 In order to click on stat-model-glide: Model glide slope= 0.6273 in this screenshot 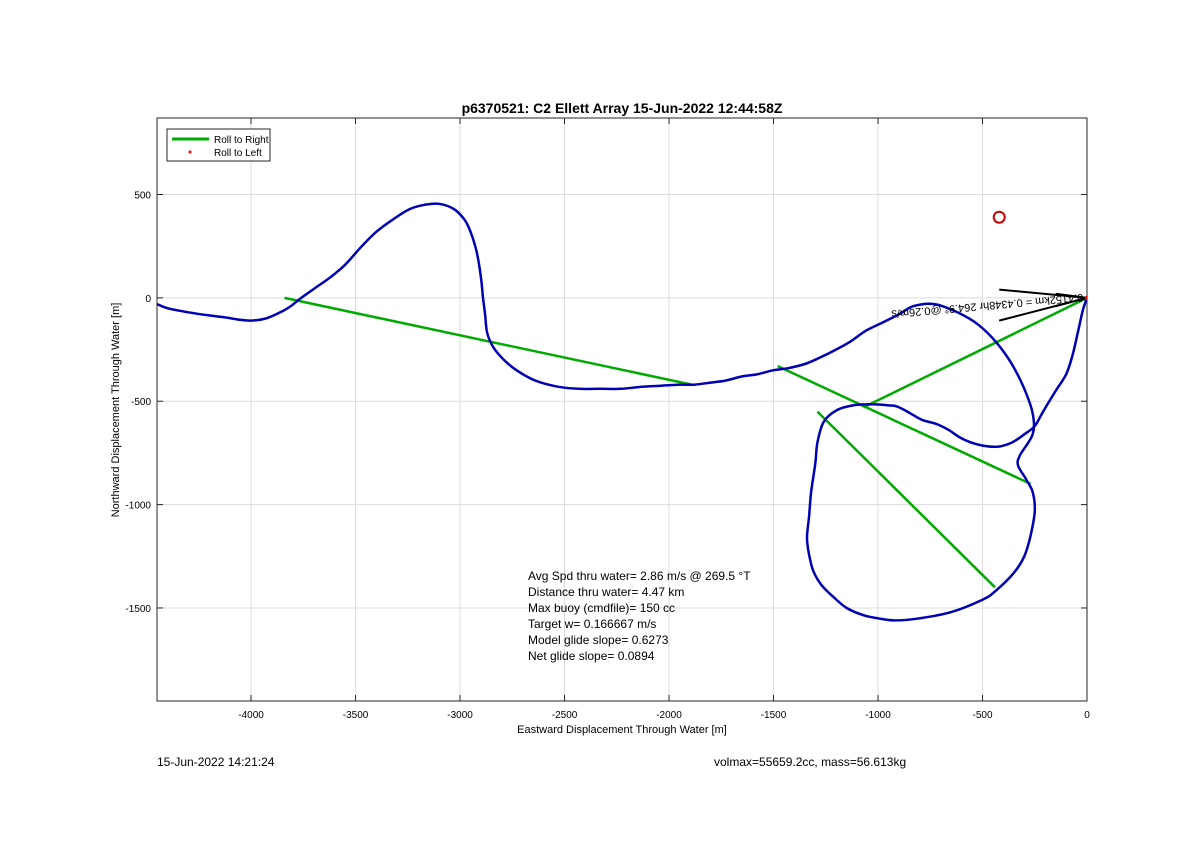, I will do `click(598, 640)`.